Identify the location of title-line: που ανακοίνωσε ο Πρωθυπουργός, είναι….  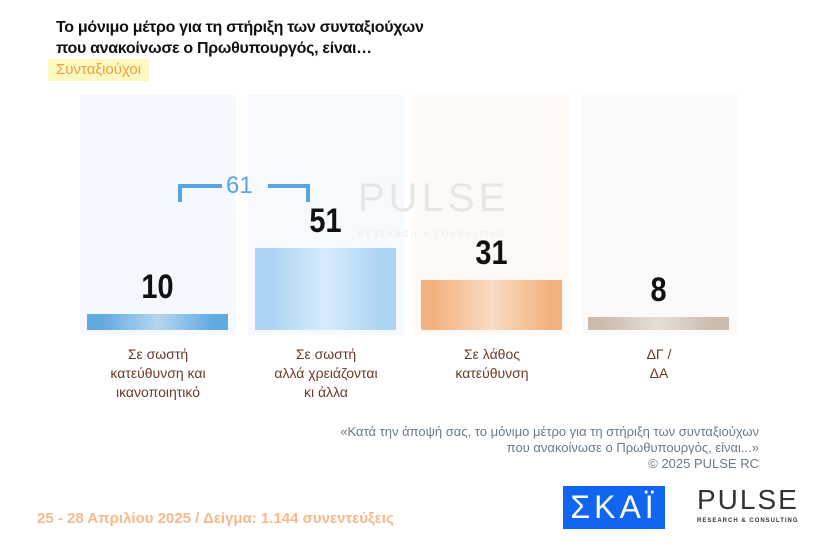
(214, 48).